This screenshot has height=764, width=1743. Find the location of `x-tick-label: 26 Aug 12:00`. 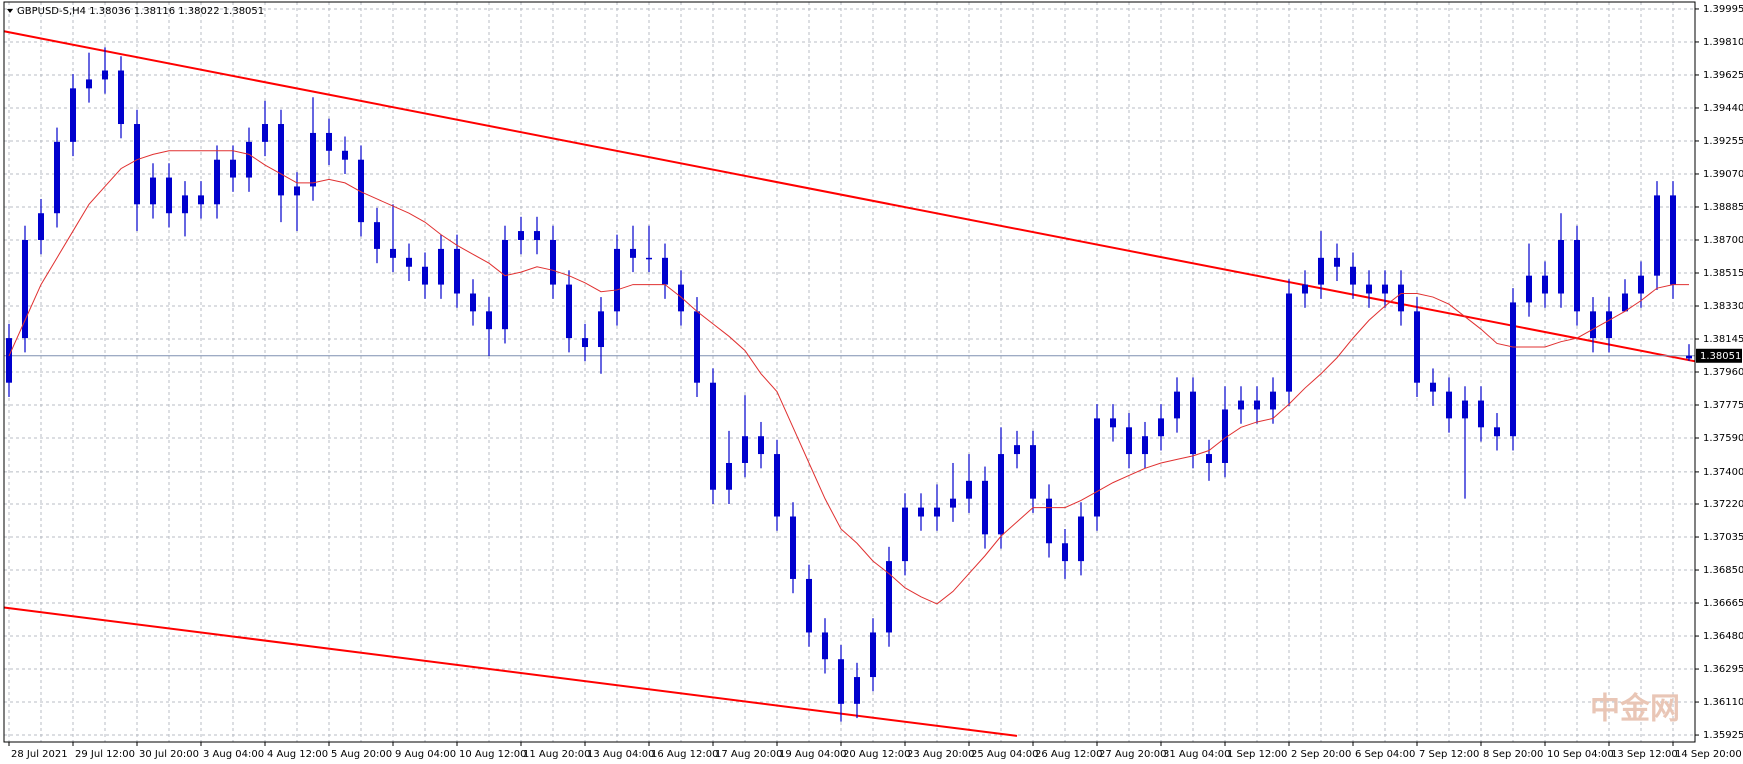

x-tick-label: 26 Aug 12:00 is located at coordinates (1068, 754).